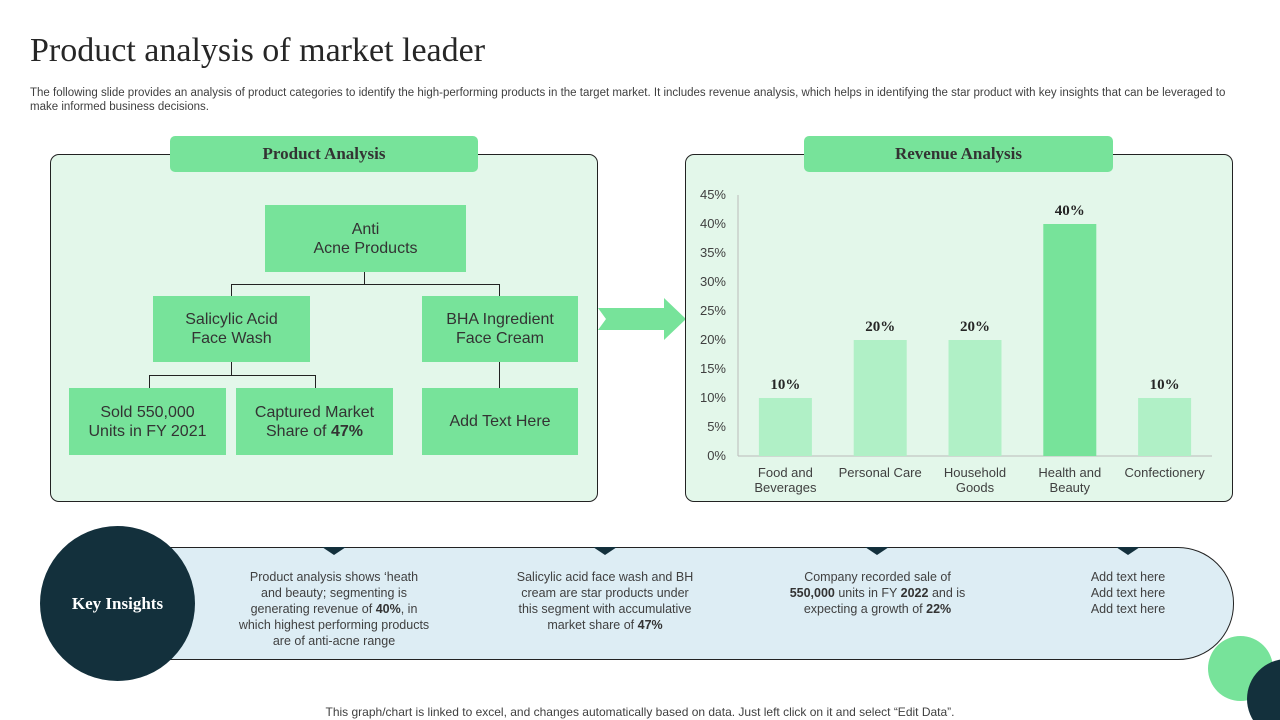  I want to click on y-tick-label: 30%, so click(713, 281).